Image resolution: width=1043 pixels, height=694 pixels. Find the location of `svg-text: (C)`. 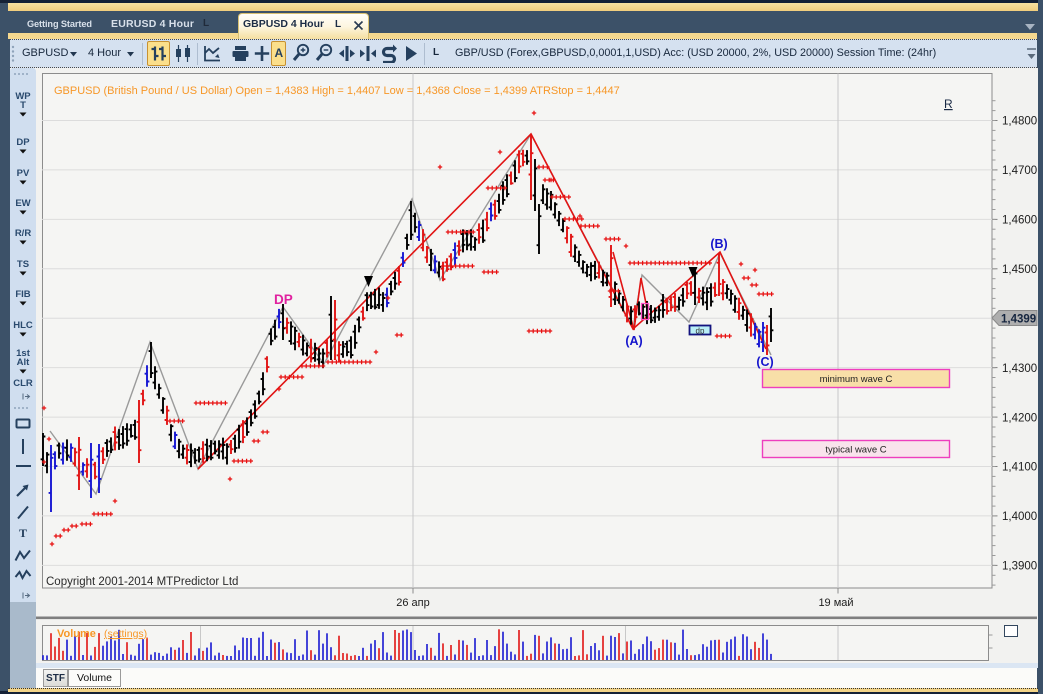

svg-text: (C) is located at coordinates (764, 362).